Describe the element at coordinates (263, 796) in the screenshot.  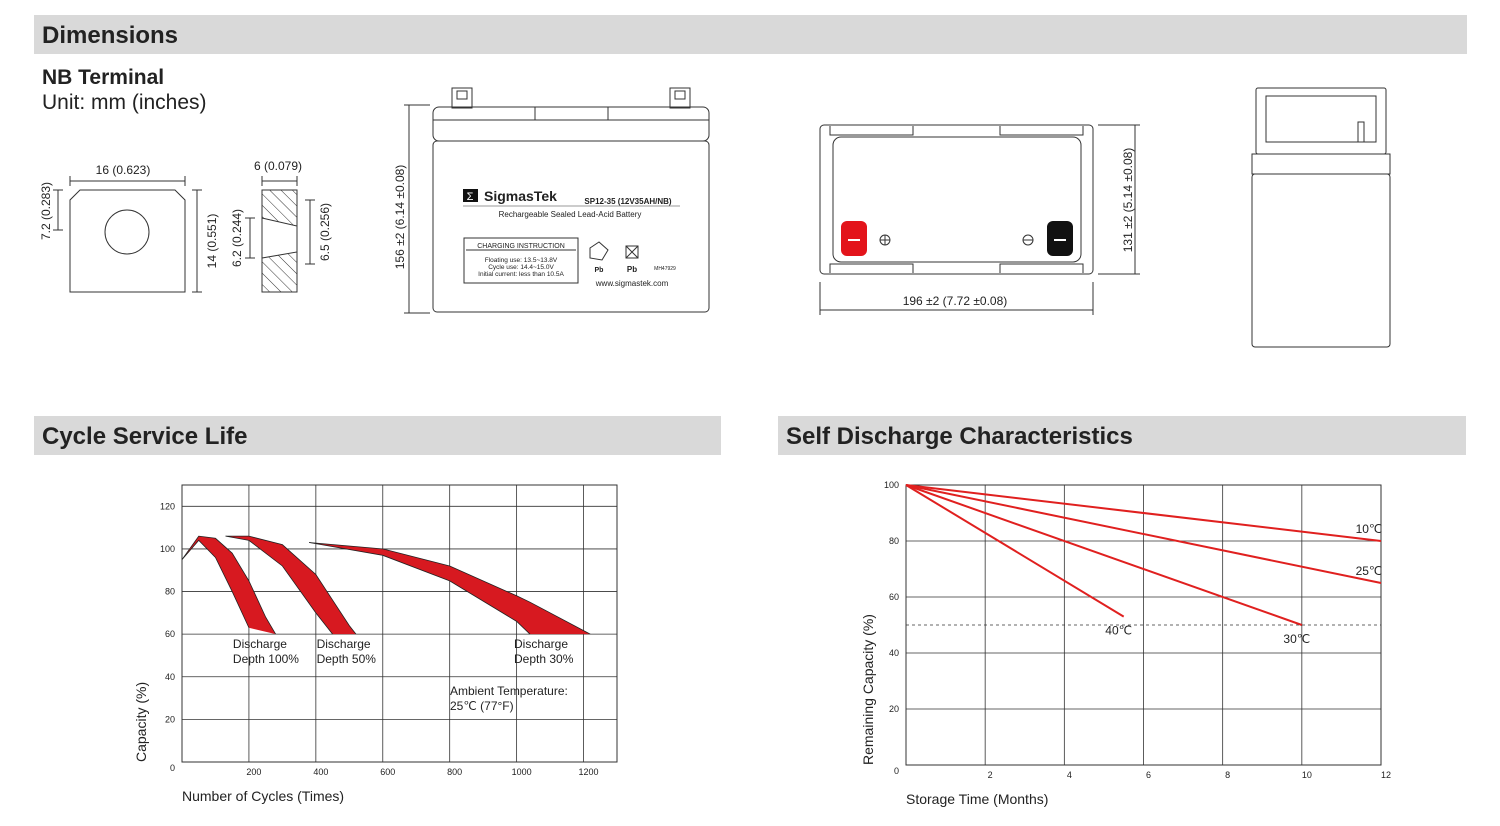
I see `x-axis-label: Number of Cycles (Times)` at that location.